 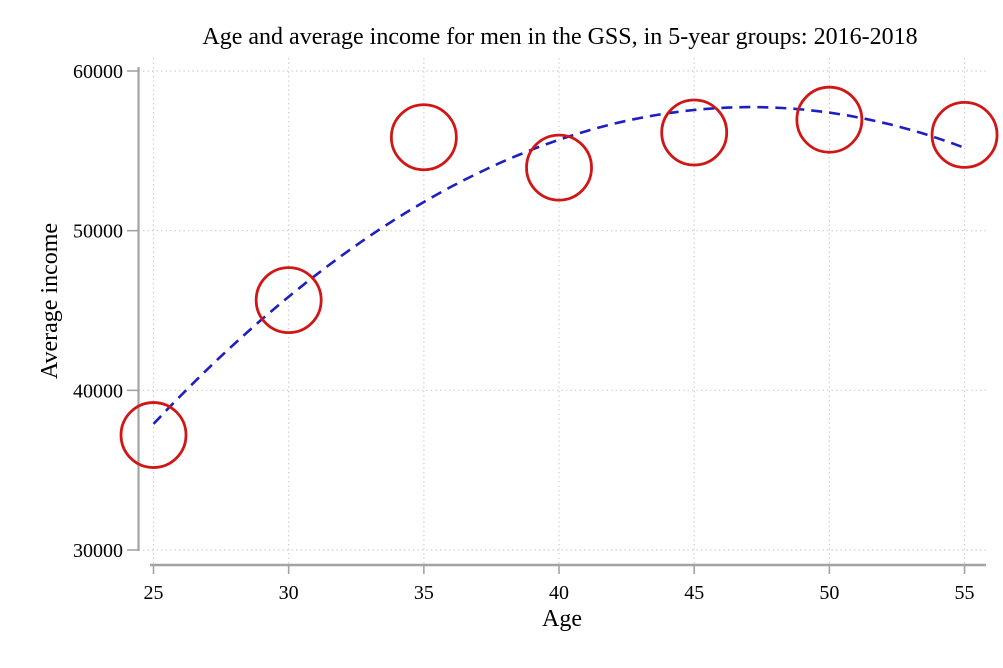 I want to click on x-tick-label: 25, so click(x=154, y=593).